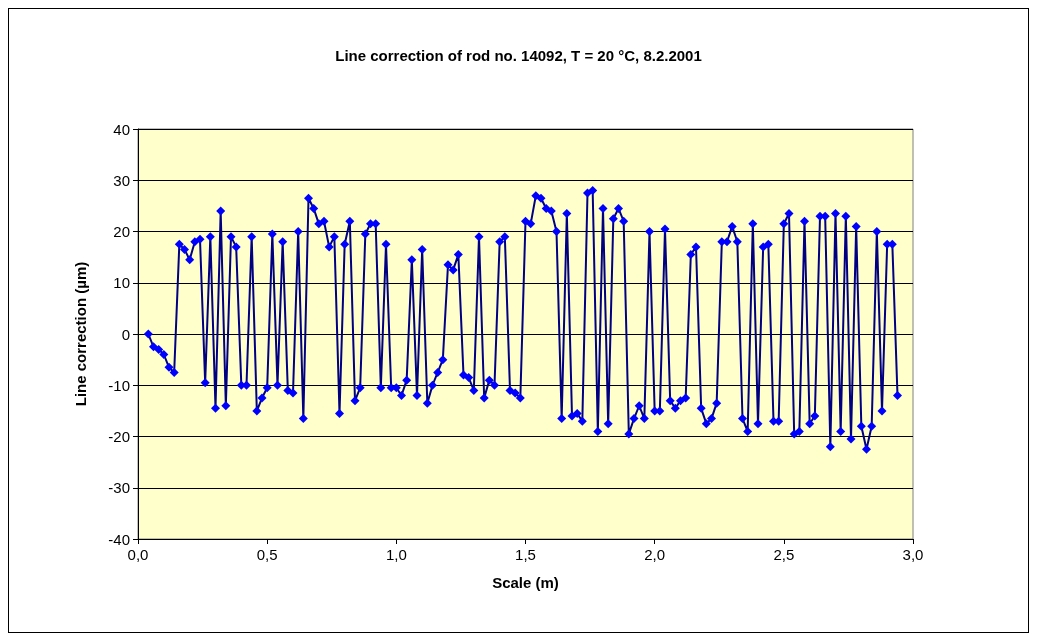  What do you see at coordinates (119, 488) in the screenshot?
I see `y-tick-label: -30` at bounding box center [119, 488].